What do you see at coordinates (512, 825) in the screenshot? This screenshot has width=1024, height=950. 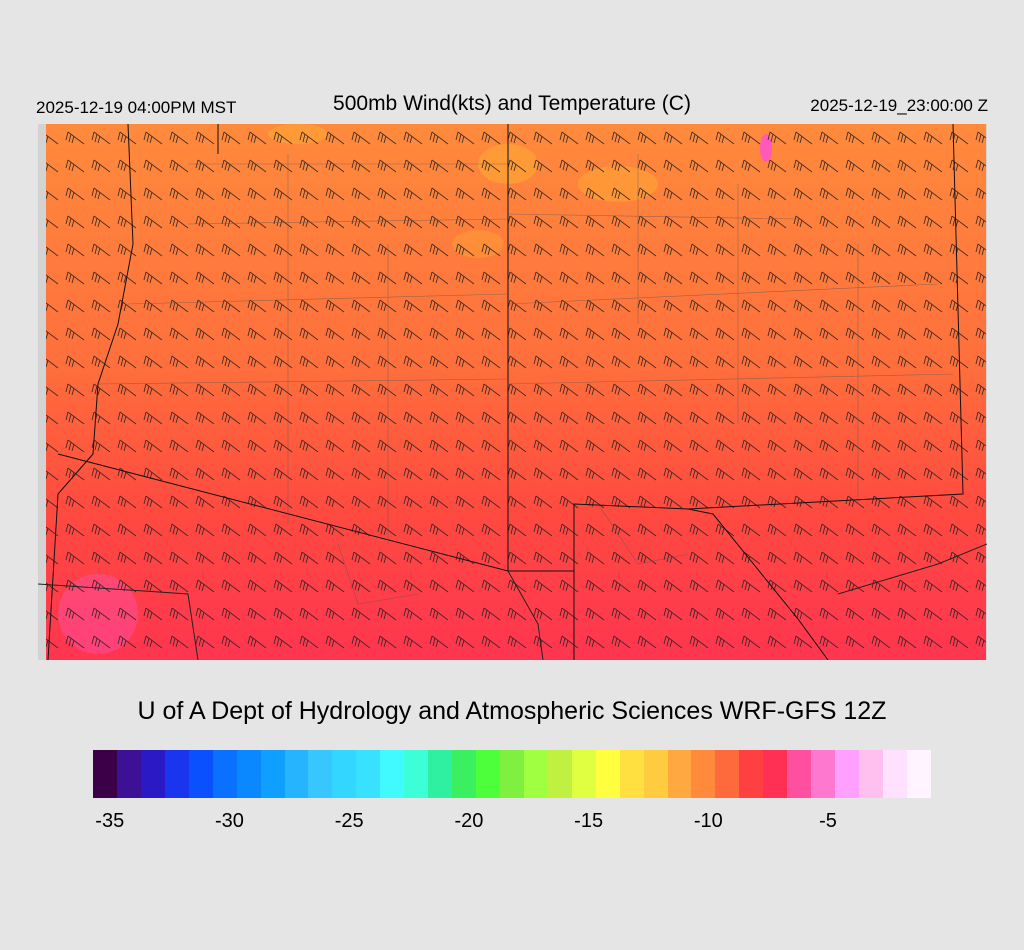 I see `colorbar-labels: -35 -30 -25 -20 -15 -10 -5` at bounding box center [512, 825].